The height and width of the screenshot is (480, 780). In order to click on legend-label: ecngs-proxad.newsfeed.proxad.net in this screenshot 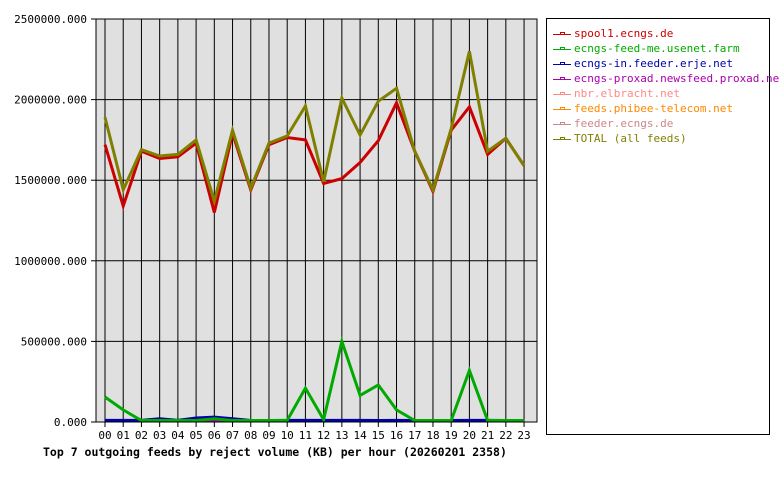, I will do `click(677, 78)`.